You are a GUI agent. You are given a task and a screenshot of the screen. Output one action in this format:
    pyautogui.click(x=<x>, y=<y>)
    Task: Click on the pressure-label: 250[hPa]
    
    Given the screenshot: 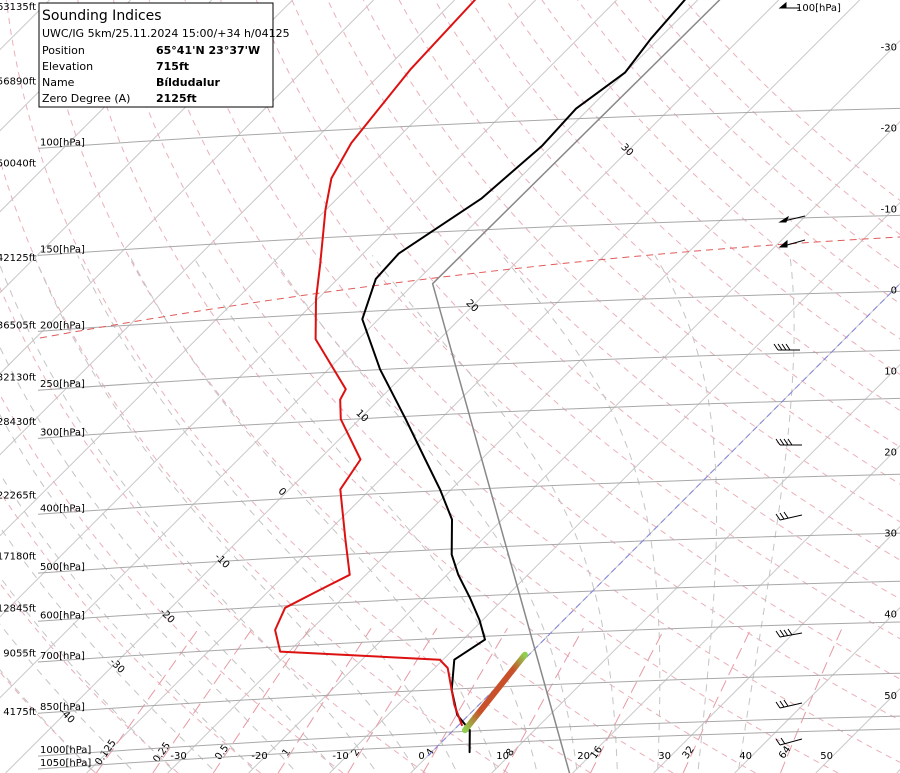 What is the action you would take?
    pyautogui.click(x=62, y=384)
    